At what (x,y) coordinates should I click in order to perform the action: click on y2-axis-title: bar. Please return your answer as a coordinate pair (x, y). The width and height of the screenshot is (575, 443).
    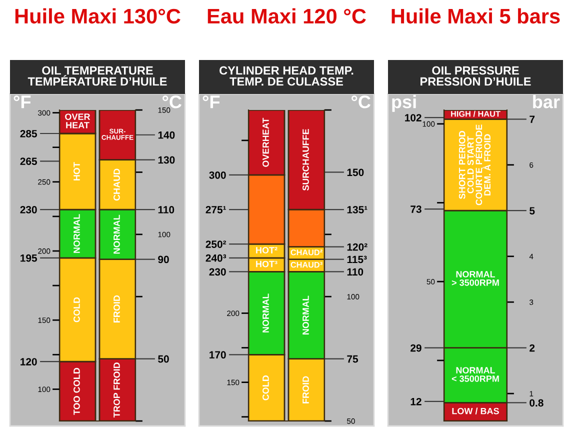
    Looking at the image, I should click on (546, 101).